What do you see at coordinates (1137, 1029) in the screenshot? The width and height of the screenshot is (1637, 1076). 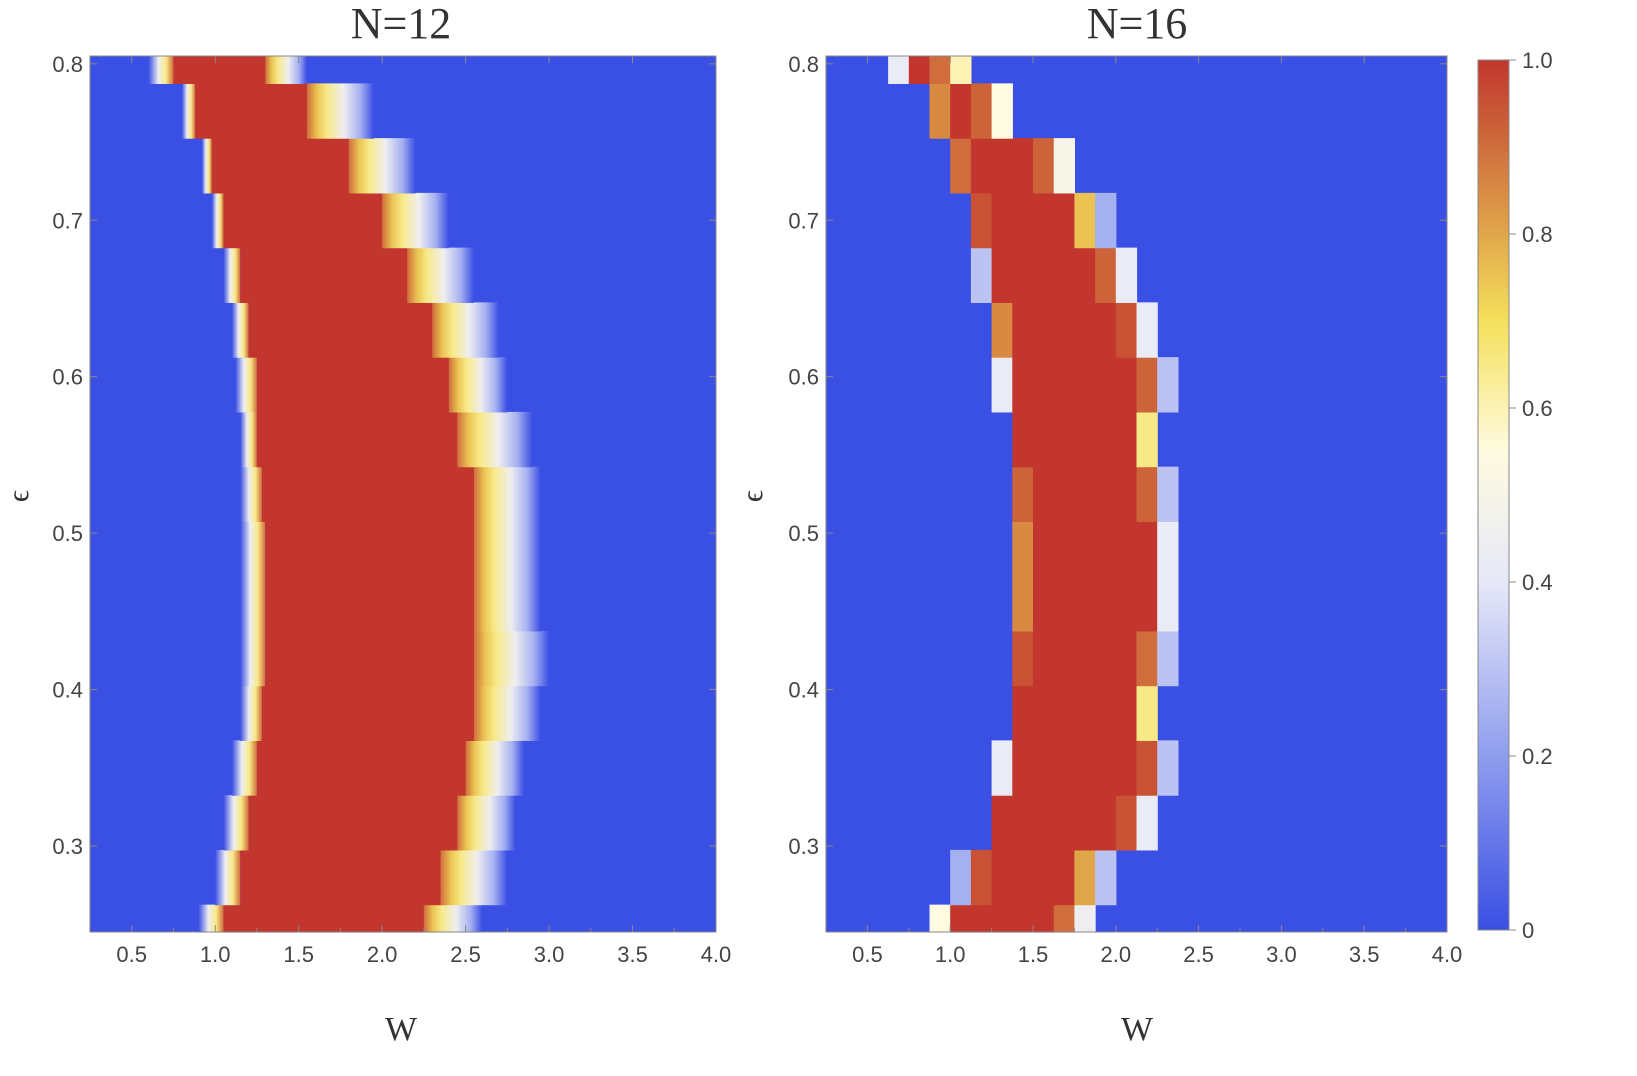 I see `x-axis-label: W` at bounding box center [1137, 1029].